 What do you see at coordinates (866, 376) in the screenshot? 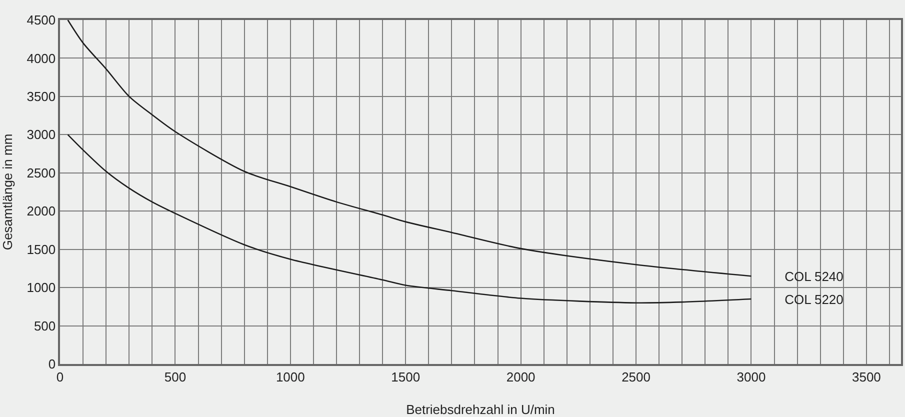
I see `x-tick-label: 3500` at bounding box center [866, 376].